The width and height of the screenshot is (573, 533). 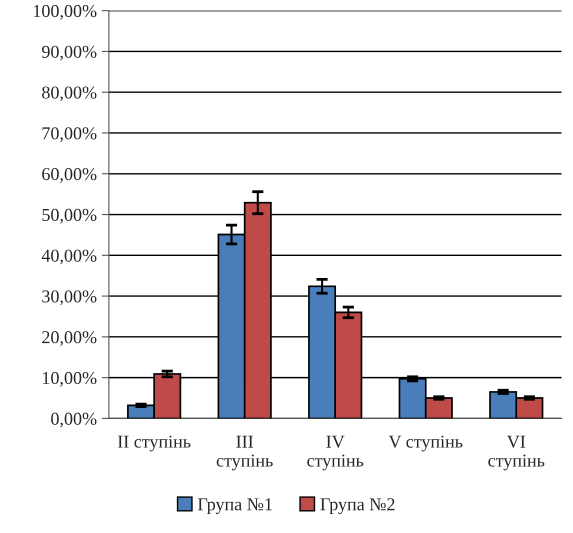 I want to click on x-tick-label: II ступінь, so click(x=154, y=444).